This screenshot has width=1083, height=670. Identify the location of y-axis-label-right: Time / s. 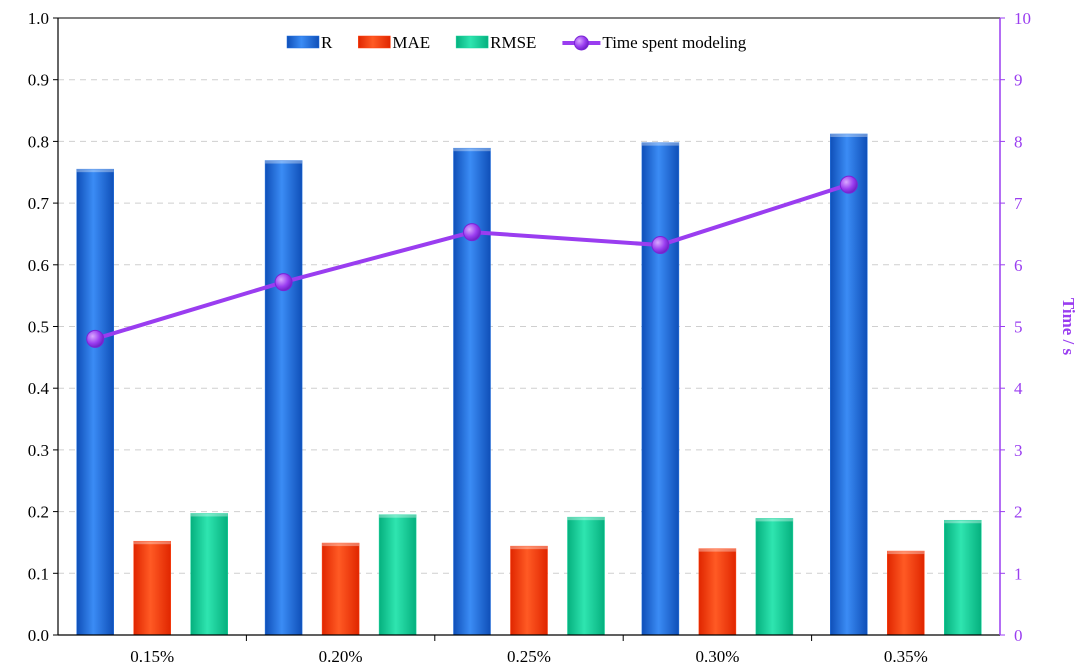
(1068, 327).